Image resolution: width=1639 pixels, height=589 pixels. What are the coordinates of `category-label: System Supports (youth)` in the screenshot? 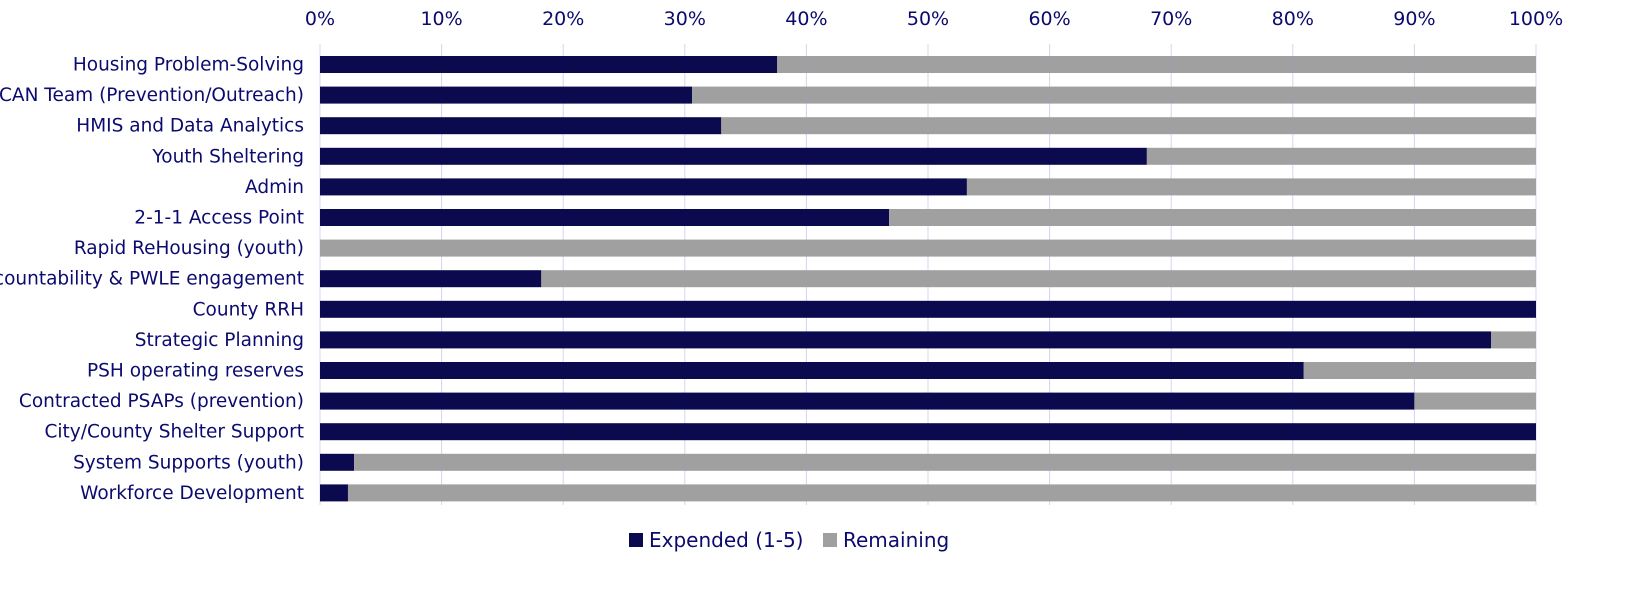 It's located at (188, 462).